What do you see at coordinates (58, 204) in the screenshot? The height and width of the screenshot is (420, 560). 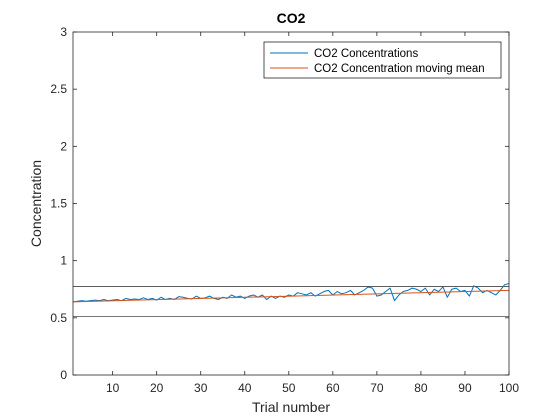 I see `y-tick-label-3: 1.5` at bounding box center [58, 204].